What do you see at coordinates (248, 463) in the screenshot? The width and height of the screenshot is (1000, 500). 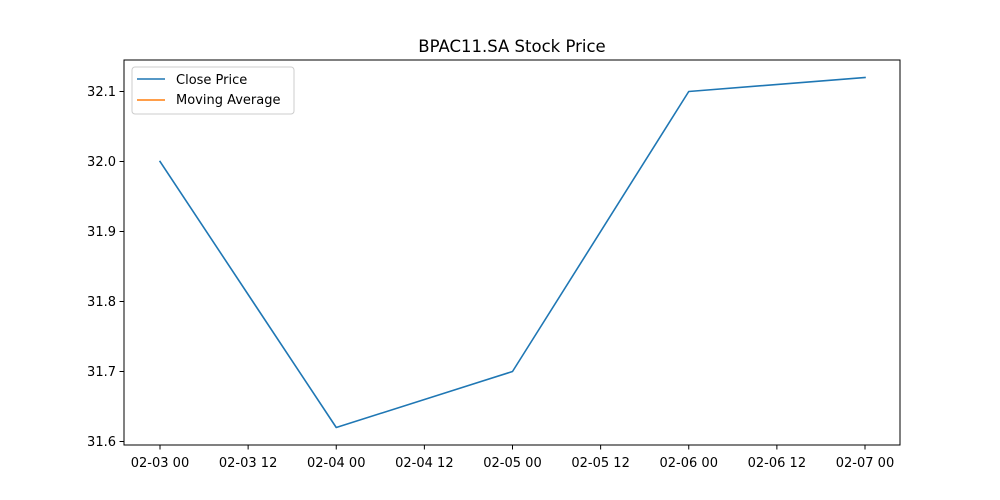 I see `x-tick-label: 02-03 12` at bounding box center [248, 463].